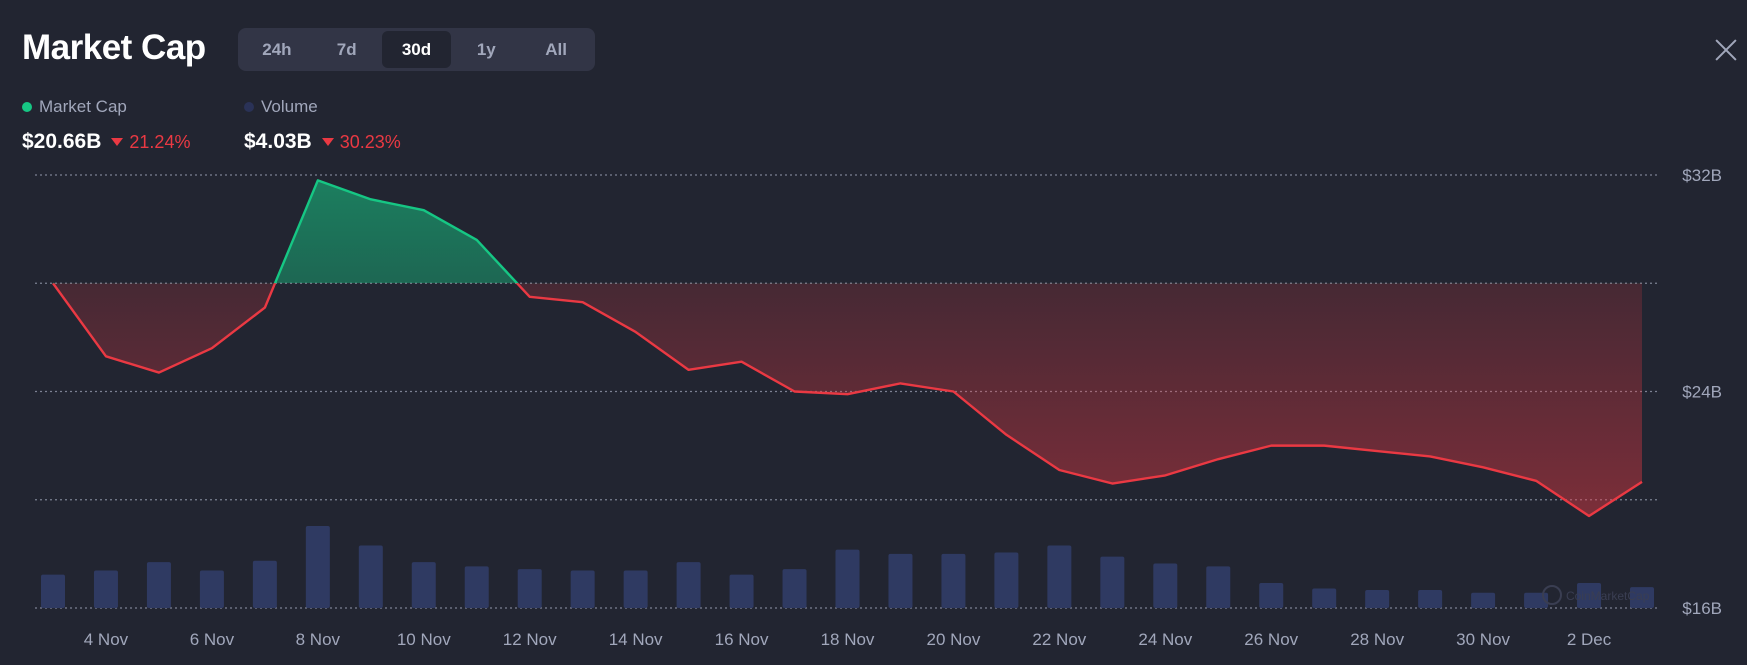 This screenshot has height=665, width=1747. I want to click on watermark-text: CoinMarketCap, so click(1608, 596).